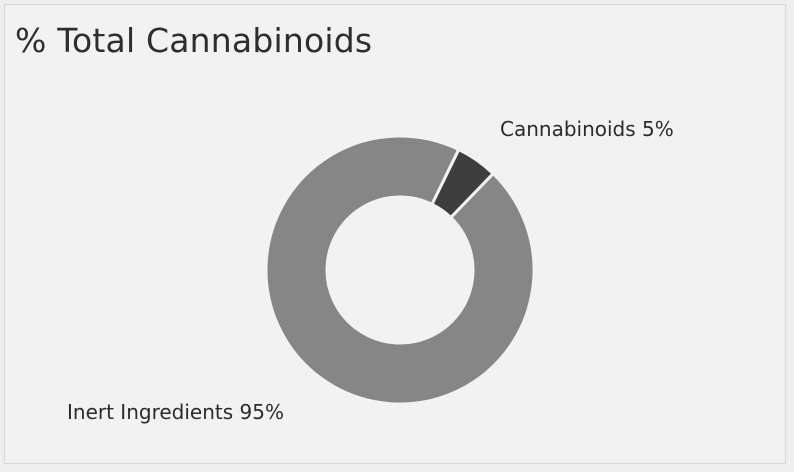 The width and height of the screenshot is (794, 472). What do you see at coordinates (587, 129) in the screenshot?
I see `label-cannabinoids: Cannabinoids 5%` at bounding box center [587, 129].